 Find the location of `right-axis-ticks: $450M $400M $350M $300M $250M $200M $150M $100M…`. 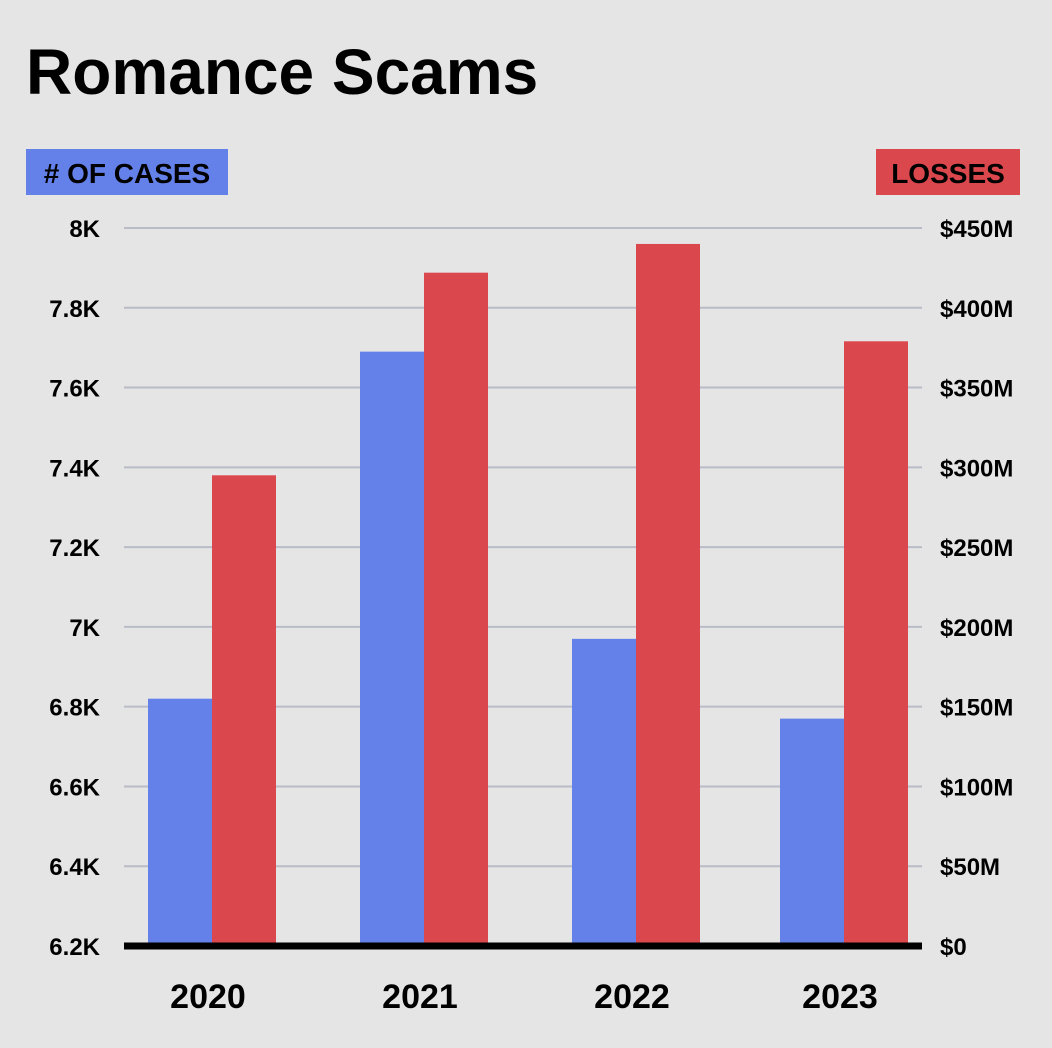

right-axis-ticks: $450M $400M $350M $300M $250M $200M $150M $100M… is located at coordinates (976, 588).